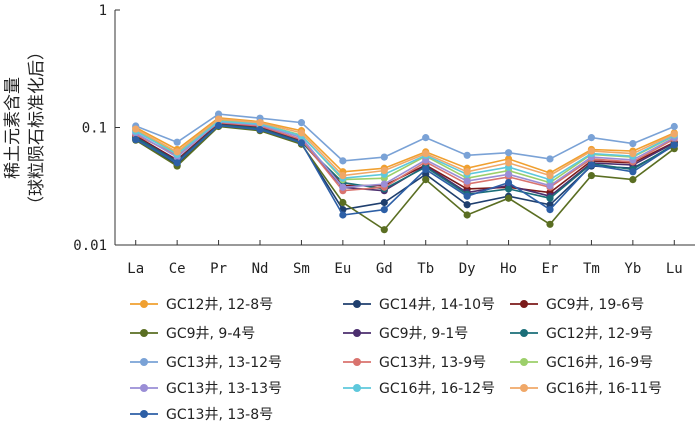  What do you see at coordinates (437, 305) in the screenshot?
I see `legend-label: GC14井, 14-10号` at bounding box center [437, 305].